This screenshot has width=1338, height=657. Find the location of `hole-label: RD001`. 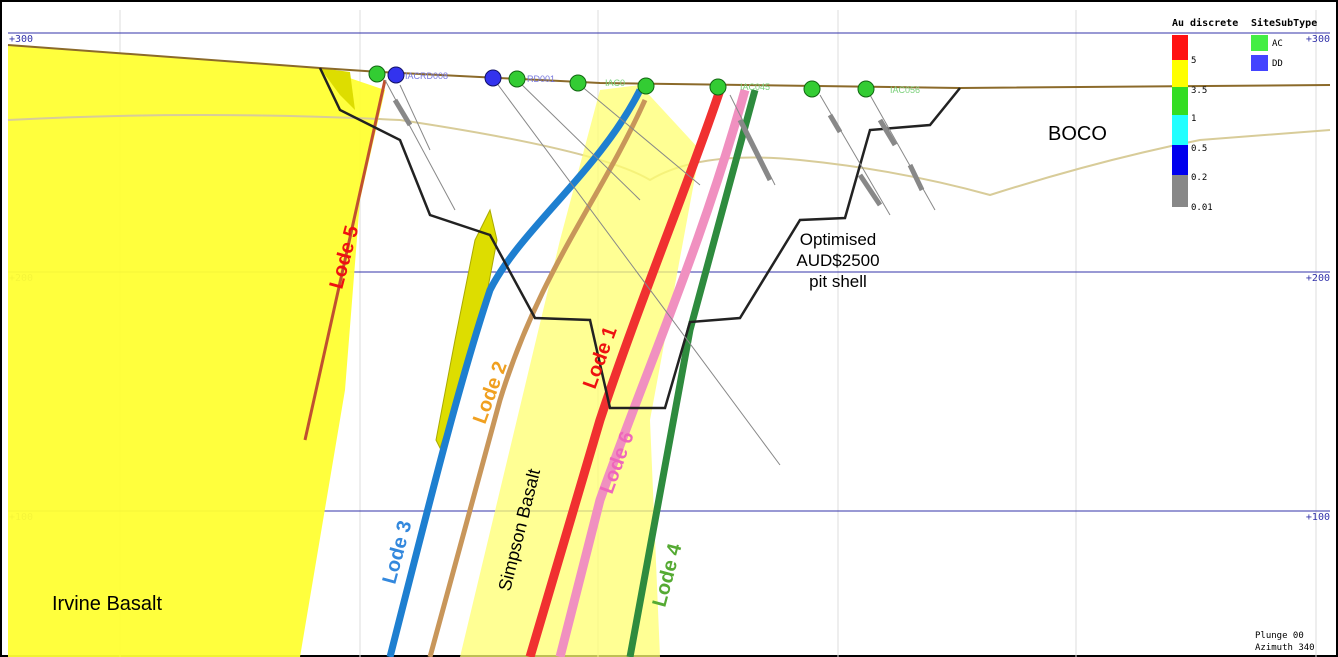

hole-label: RD001 is located at coordinates (541, 79).